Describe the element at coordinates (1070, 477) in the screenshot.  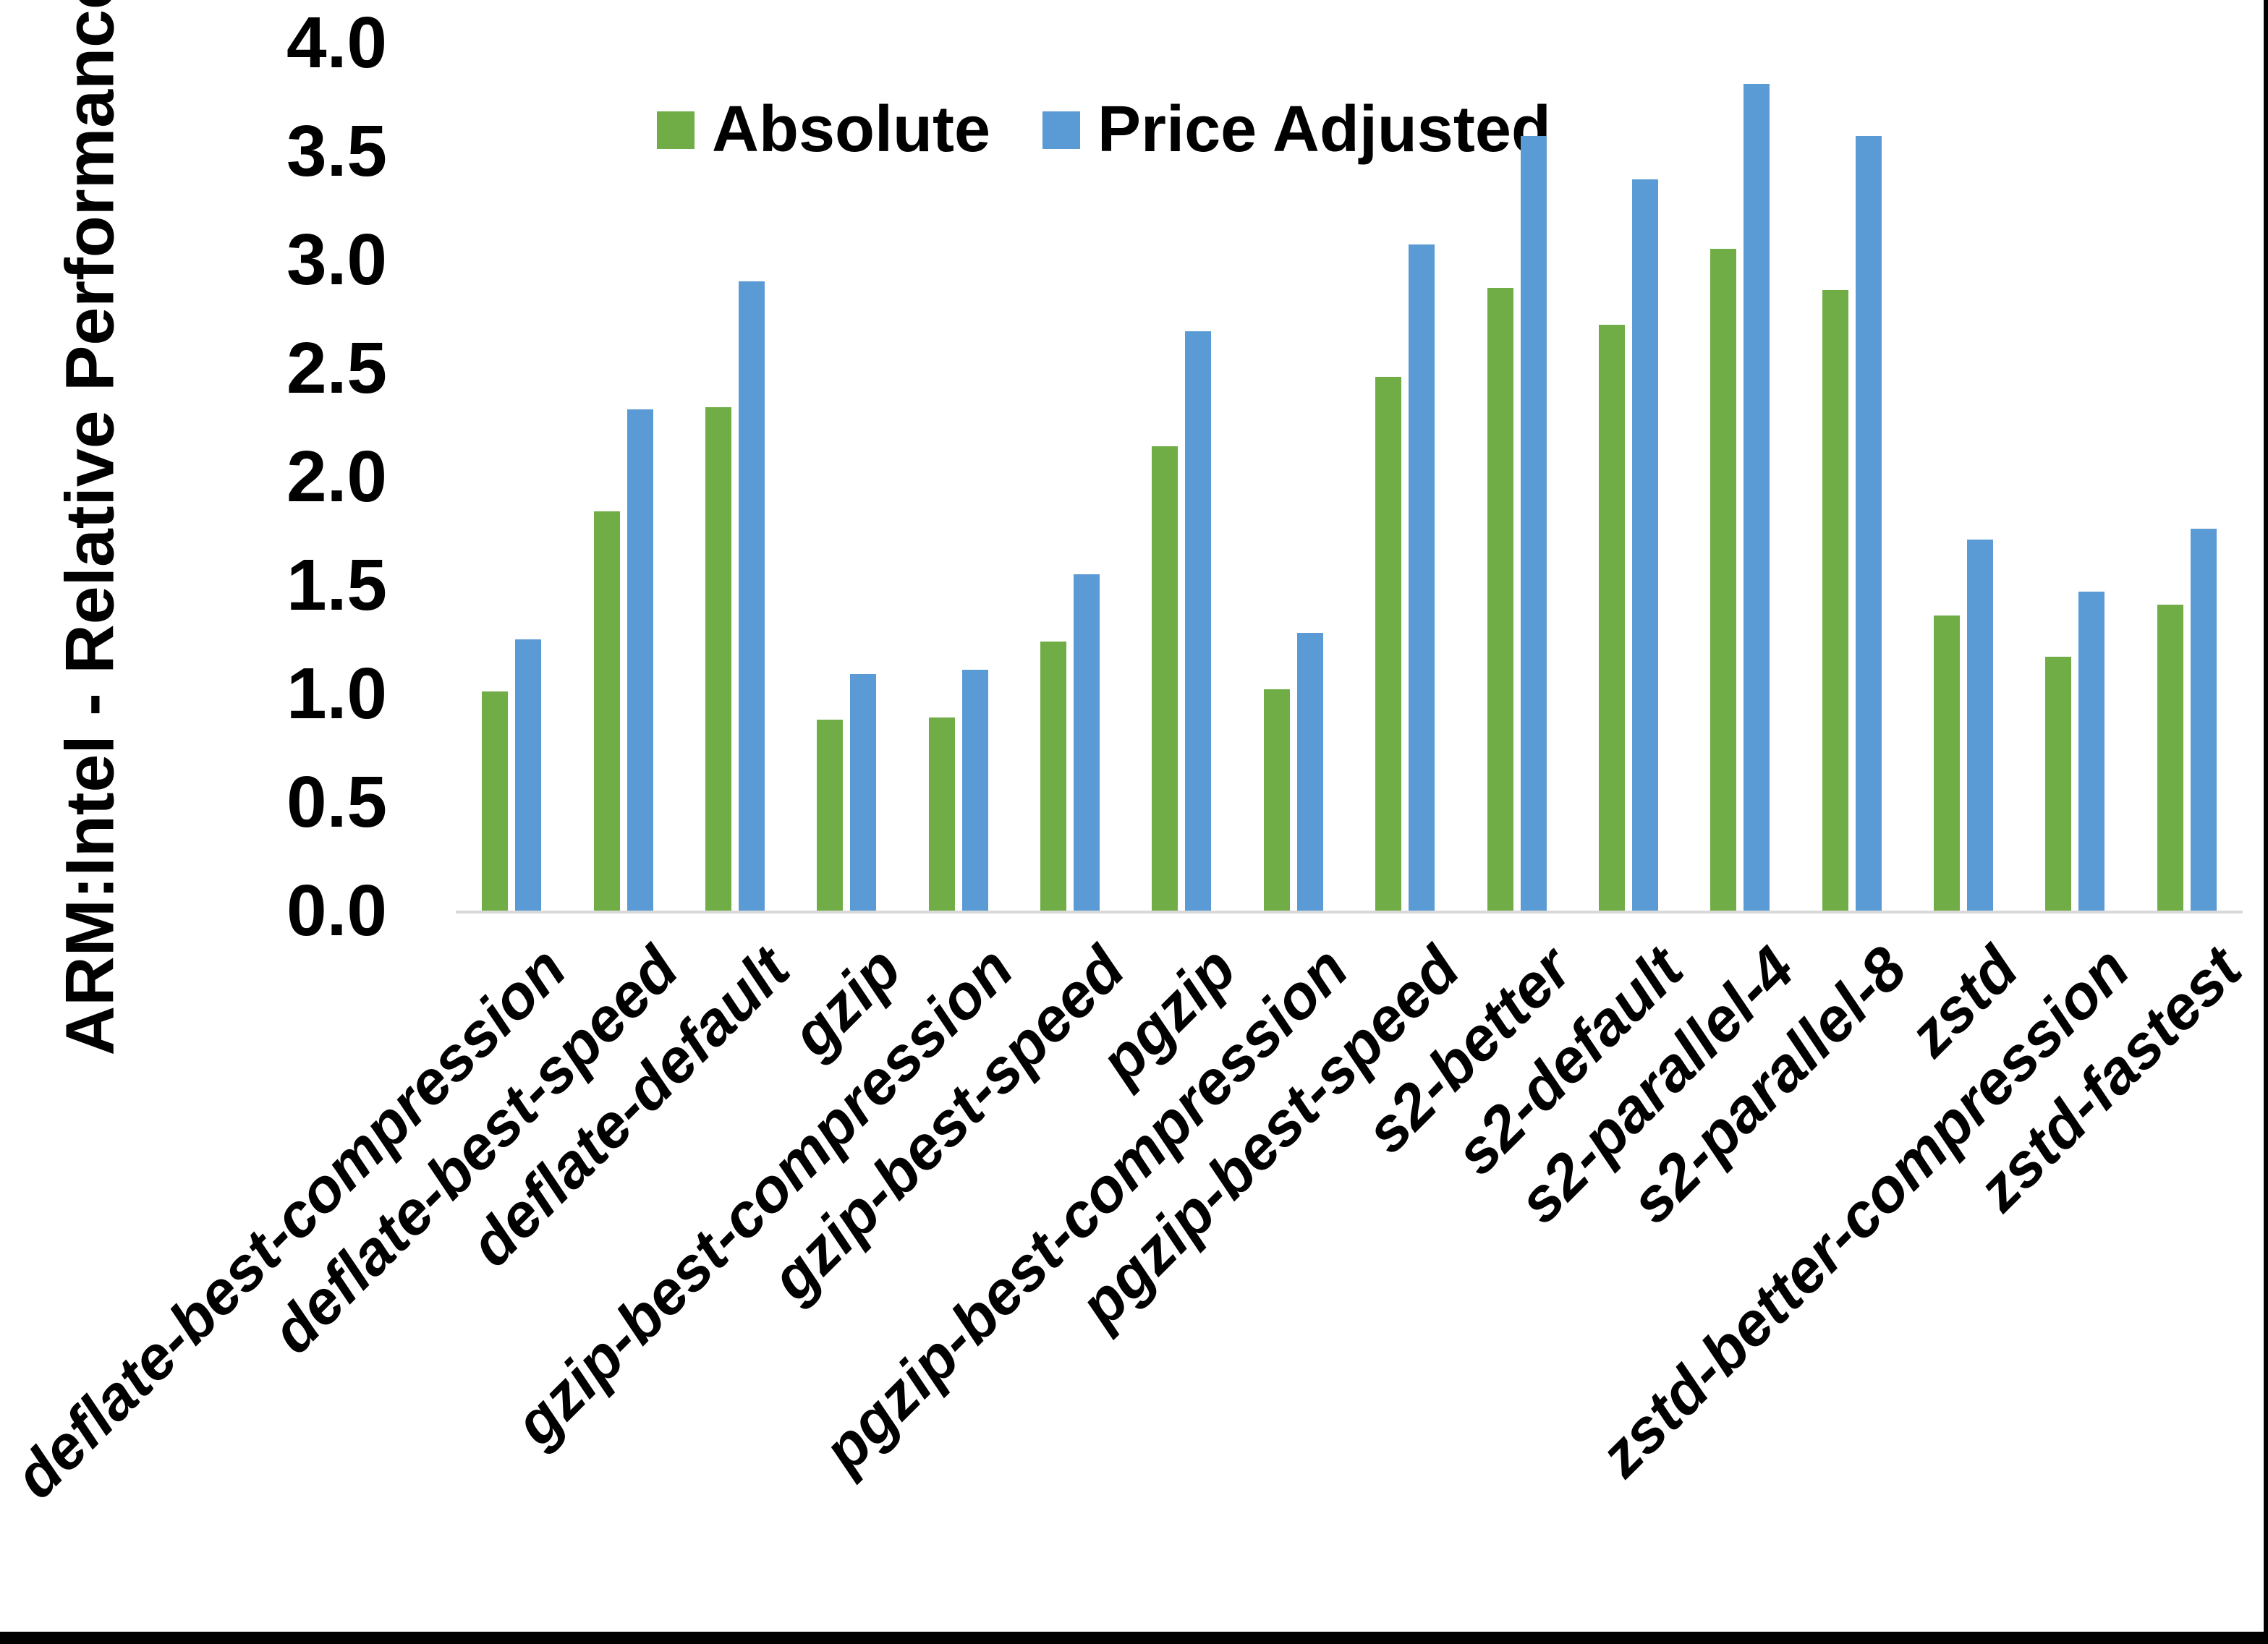
I see `bar-group-gzip-best-speed` at that location.